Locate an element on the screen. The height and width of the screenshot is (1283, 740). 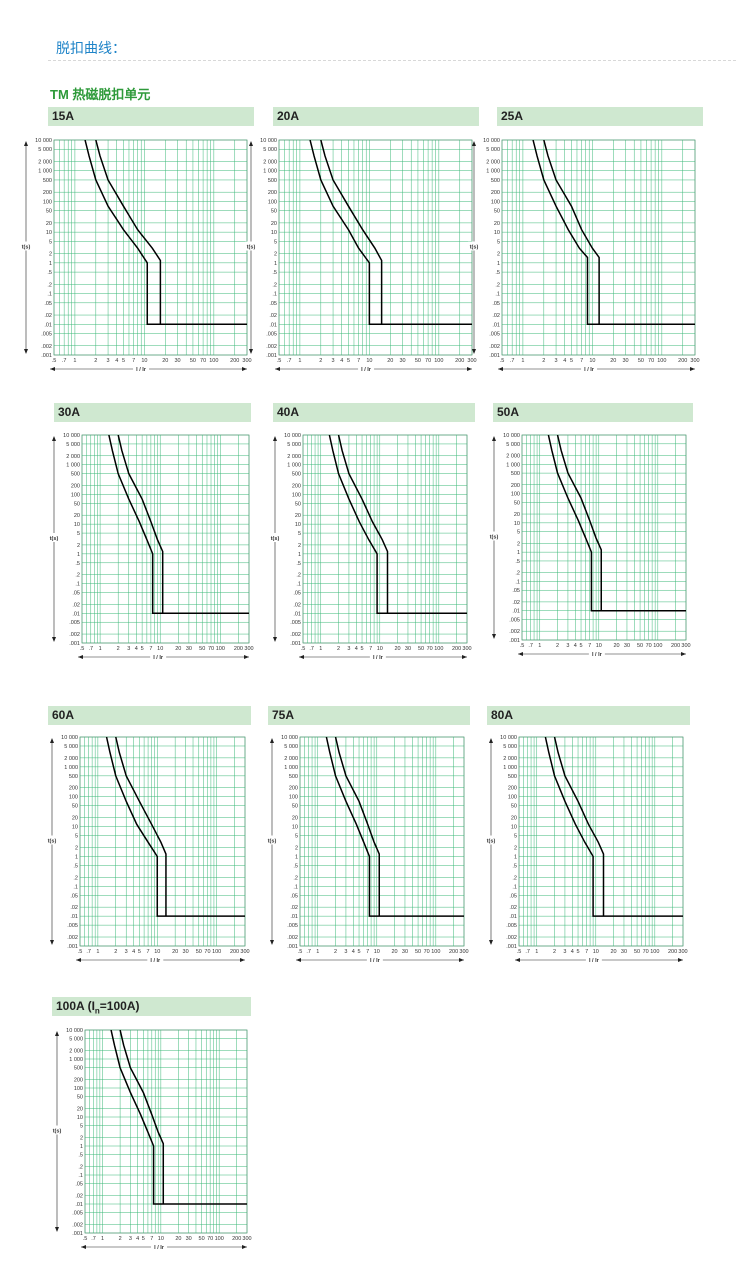
panel-title-tail: =100A) is located at coordinates (119, 1006).